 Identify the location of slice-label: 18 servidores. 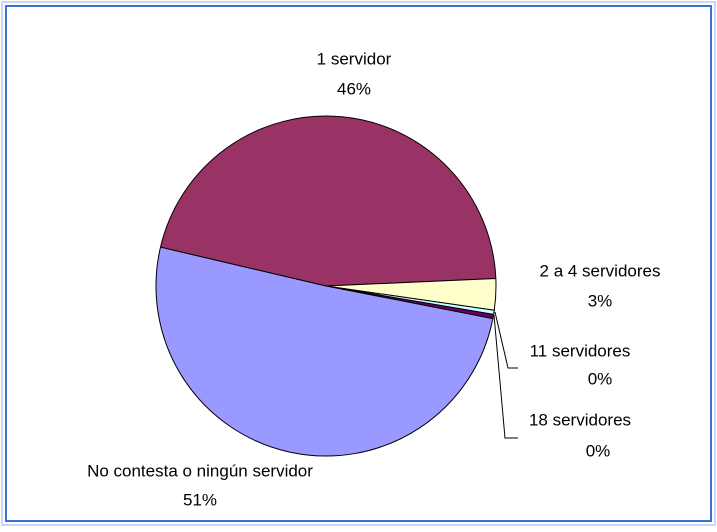
(580, 419).